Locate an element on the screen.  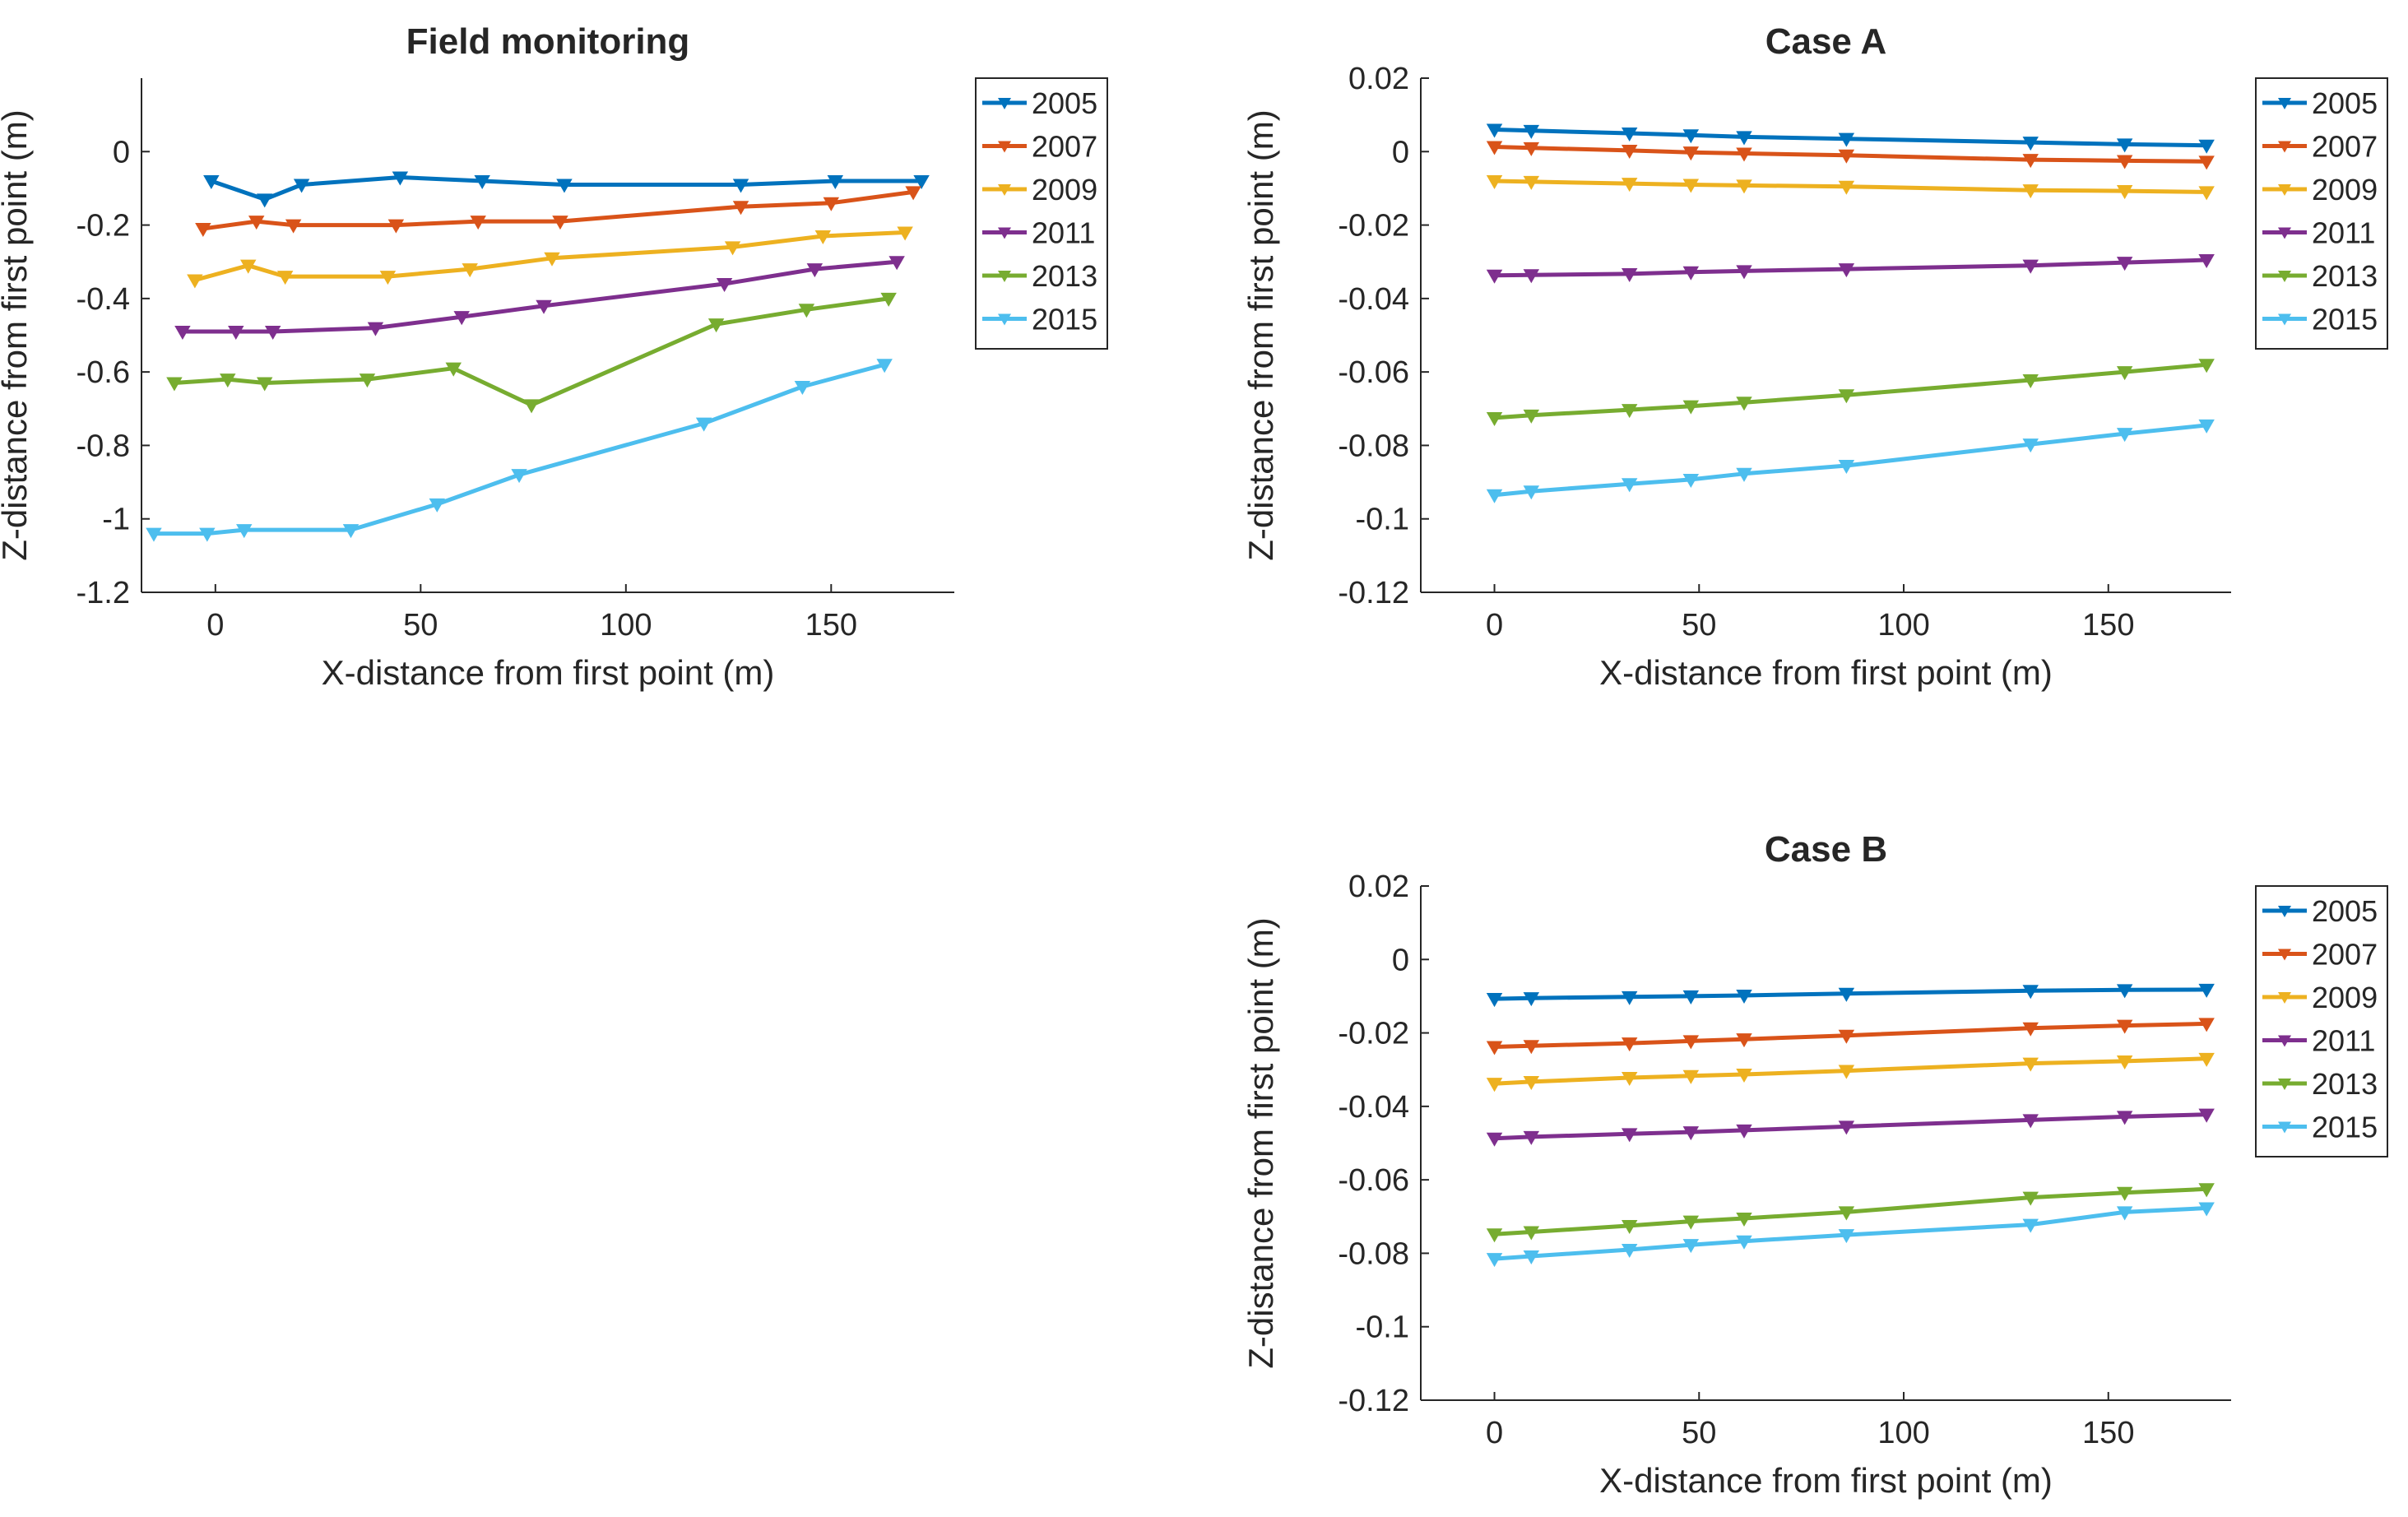
x-tick-label: 0 is located at coordinates (1495, 1433).